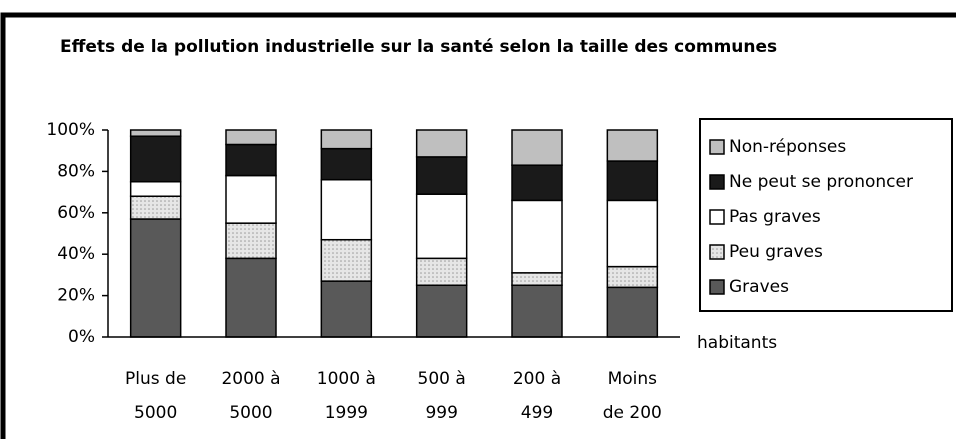  I want to click on y-tick-label: 0%, so click(81, 337).